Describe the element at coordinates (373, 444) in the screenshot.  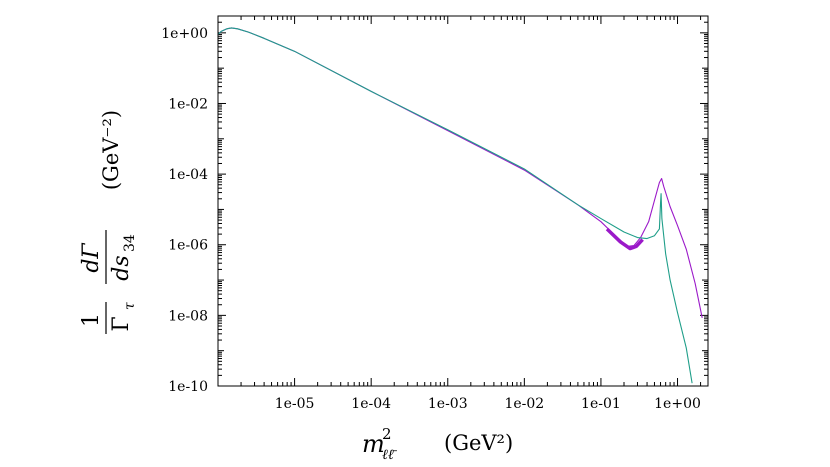
I see `x-label-m: m` at that location.